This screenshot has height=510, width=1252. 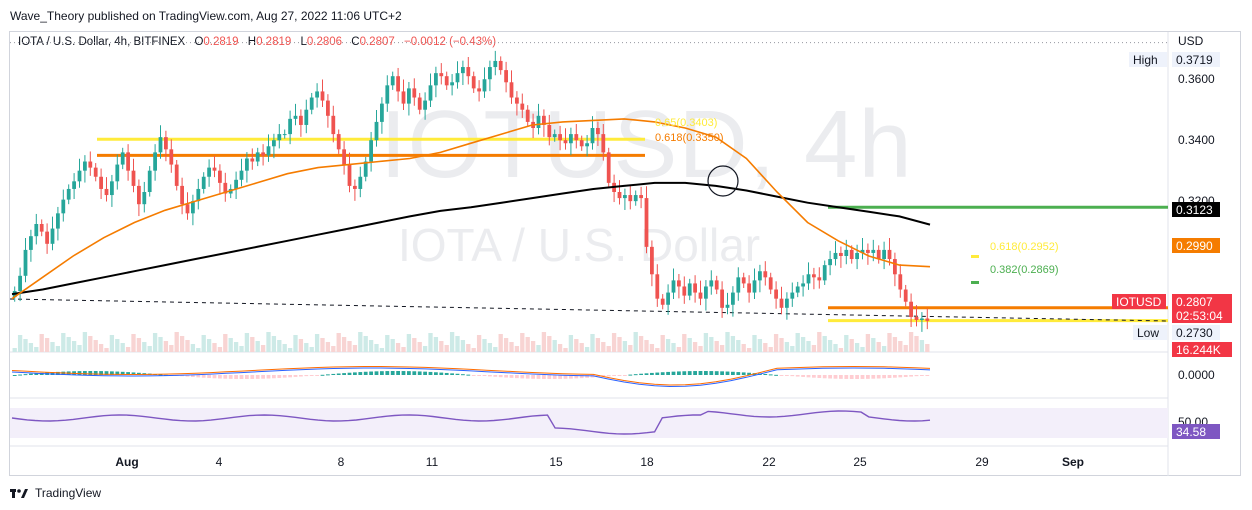 I want to click on high-value-bg, so click(x=1196, y=59).